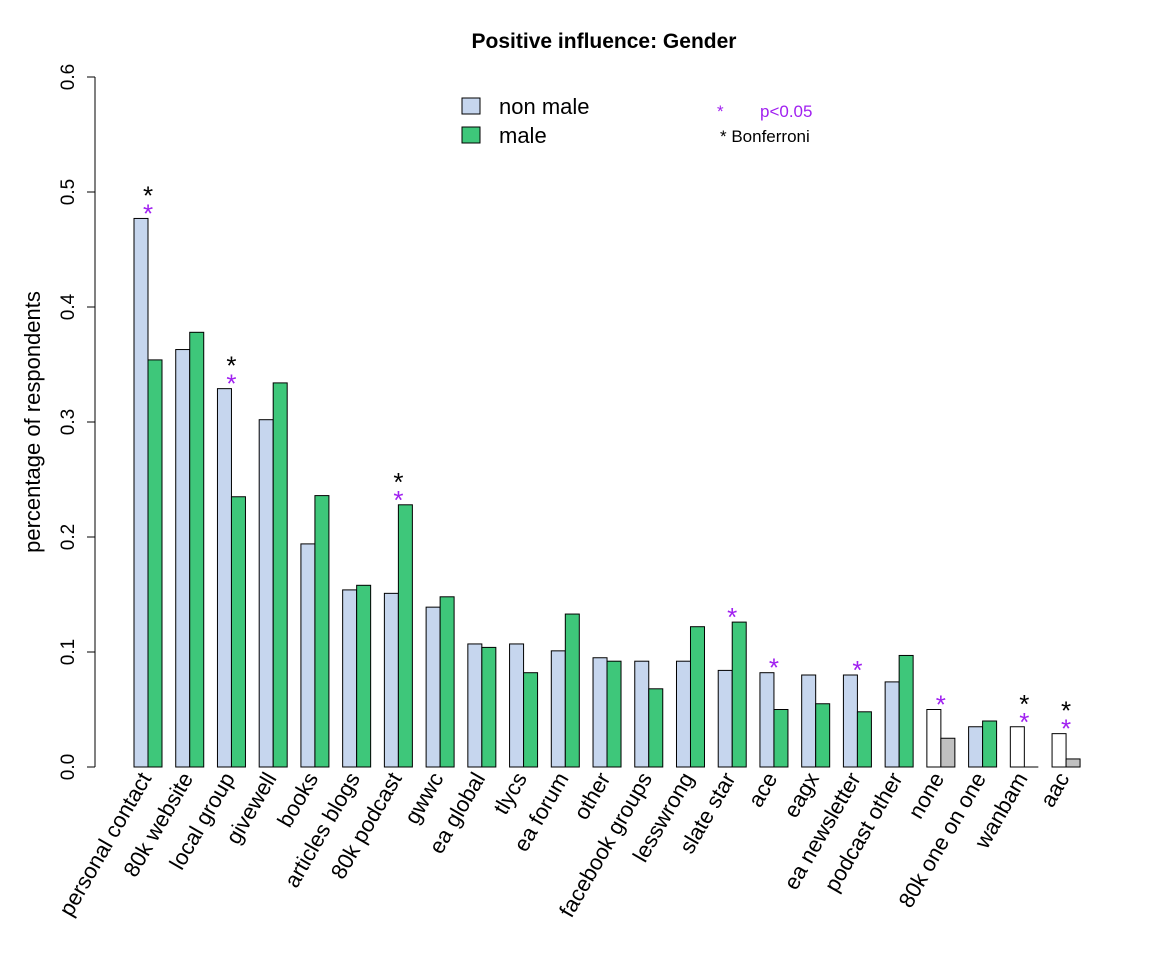 The height and width of the screenshot is (960, 1152). I want to click on bar-male-books, so click(322, 631).